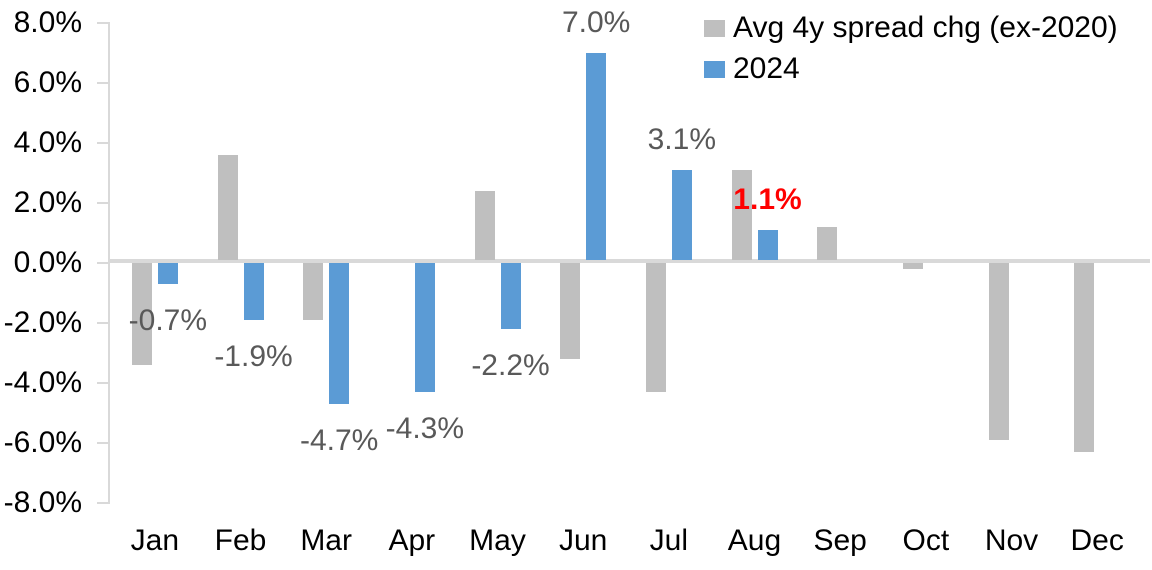  Describe the element at coordinates (682, 139) in the screenshot. I see `data-label-jul: 3.1%` at that location.